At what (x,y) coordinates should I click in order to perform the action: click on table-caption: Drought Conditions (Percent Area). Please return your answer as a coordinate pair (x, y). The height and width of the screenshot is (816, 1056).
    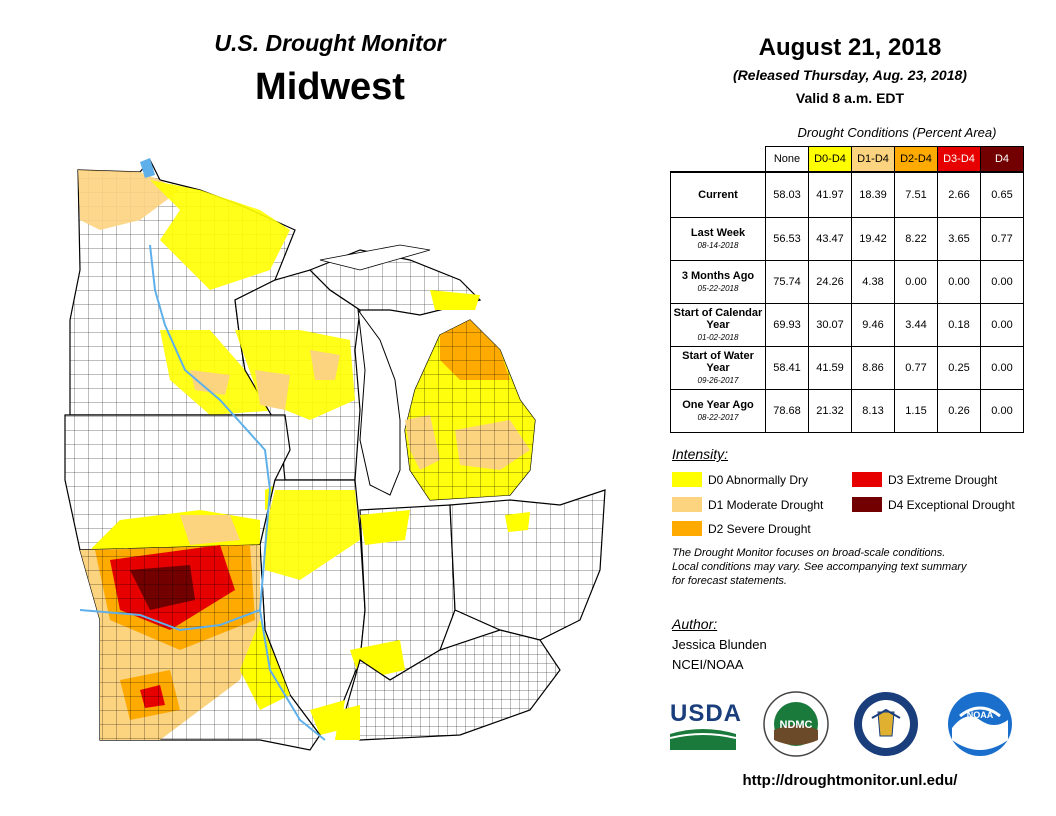
    Looking at the image, I should click on (897, 132).